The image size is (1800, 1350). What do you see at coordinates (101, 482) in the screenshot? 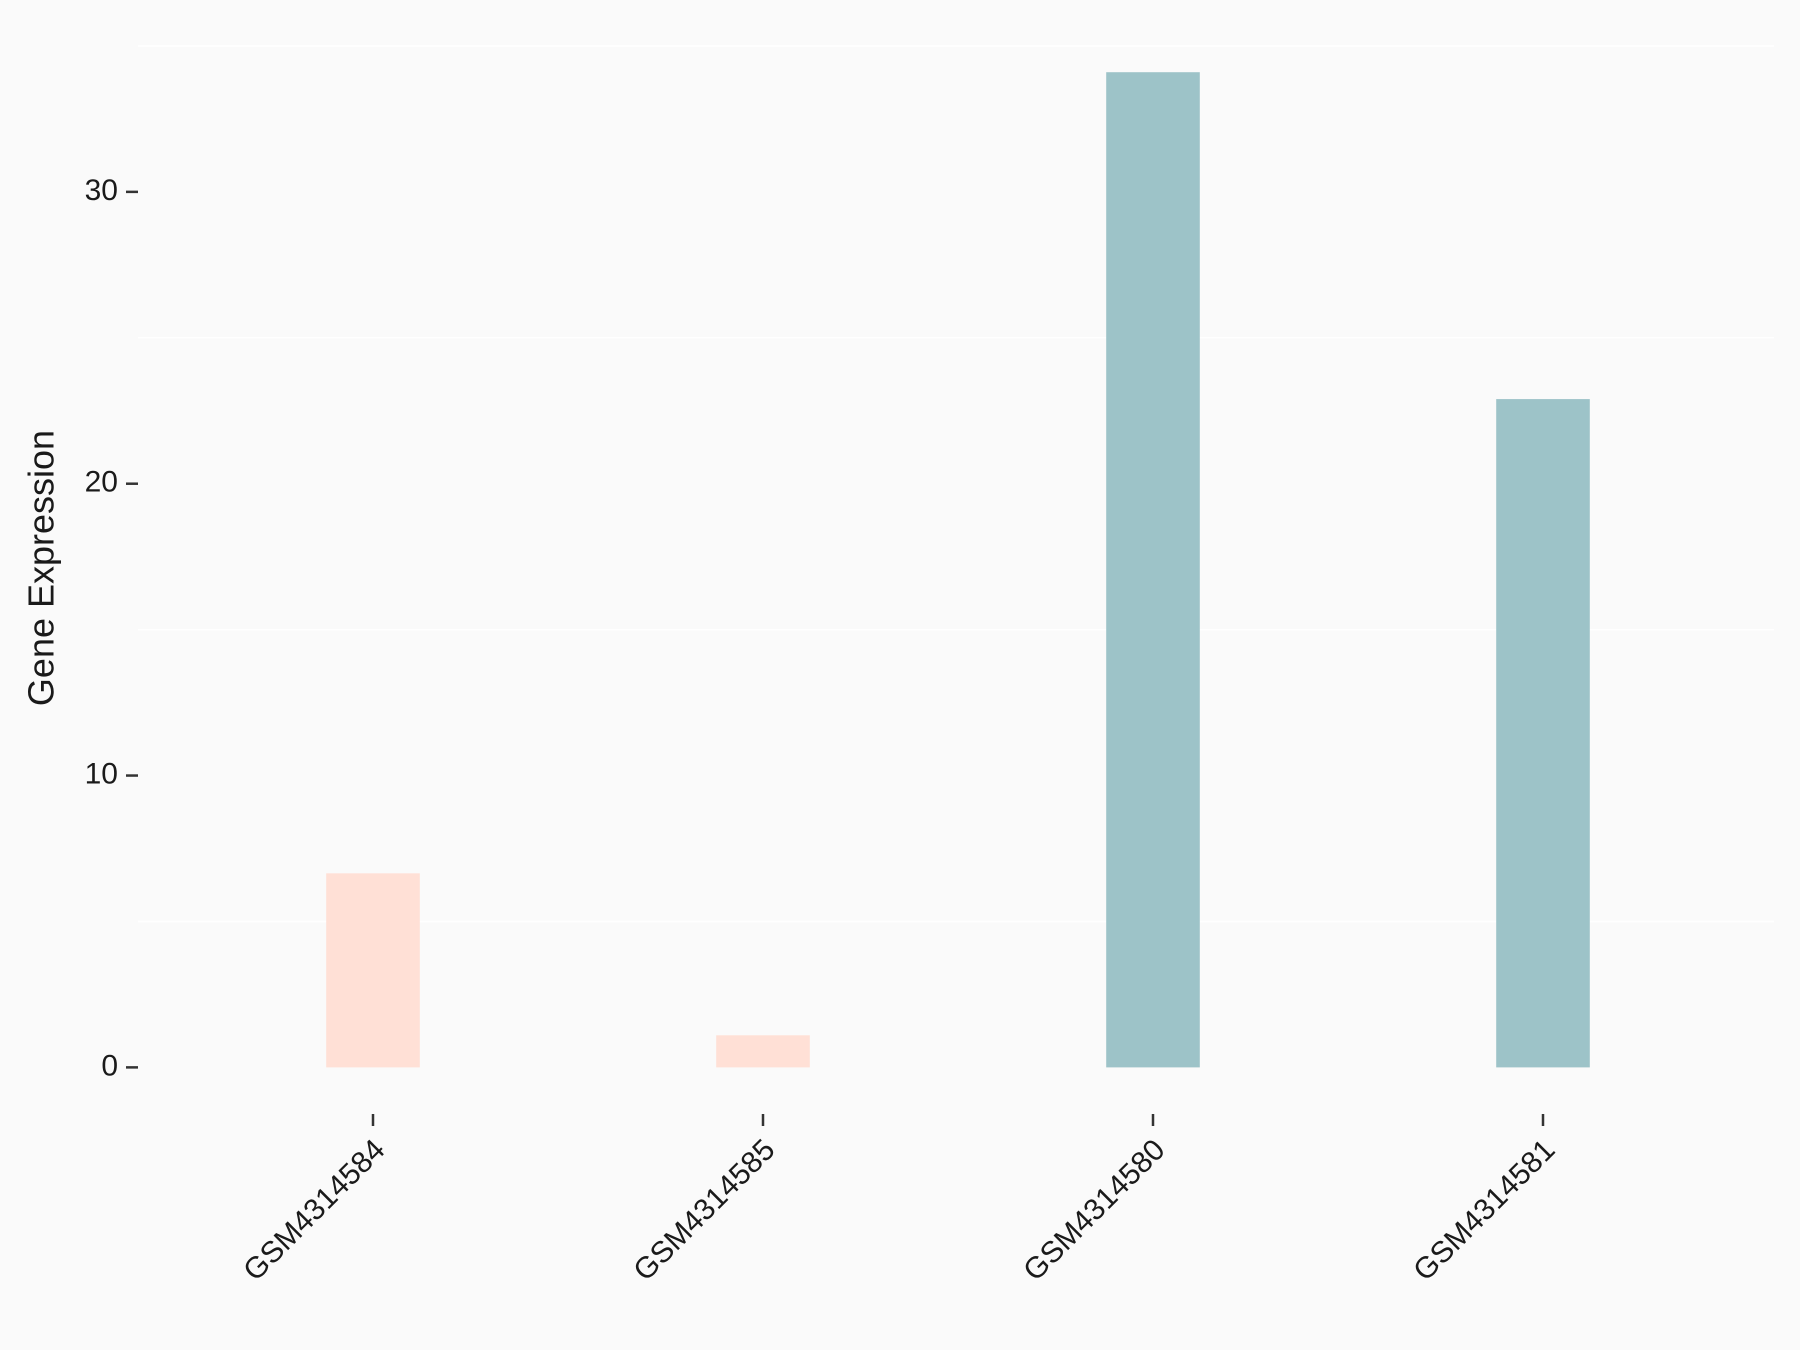
I see `y-tick-label: 20` at bounding box center [101, 482].